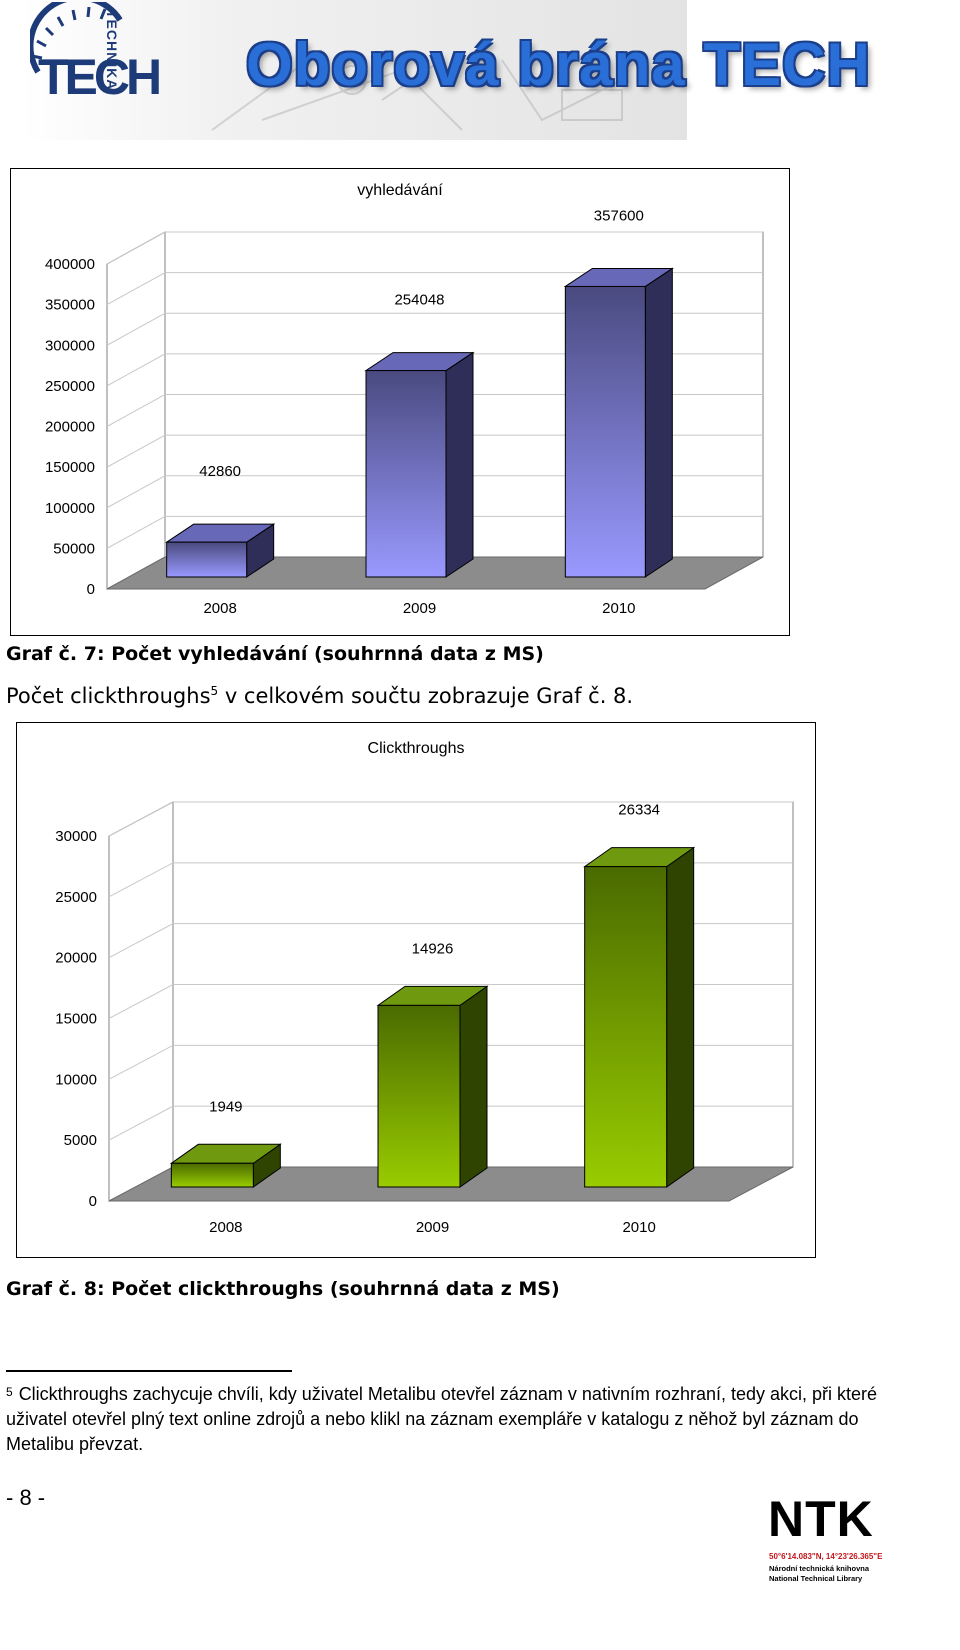 The width and height of the screenshot is (960, 1650). I want to click on y-tick-label: 350000, so click(70, 305).